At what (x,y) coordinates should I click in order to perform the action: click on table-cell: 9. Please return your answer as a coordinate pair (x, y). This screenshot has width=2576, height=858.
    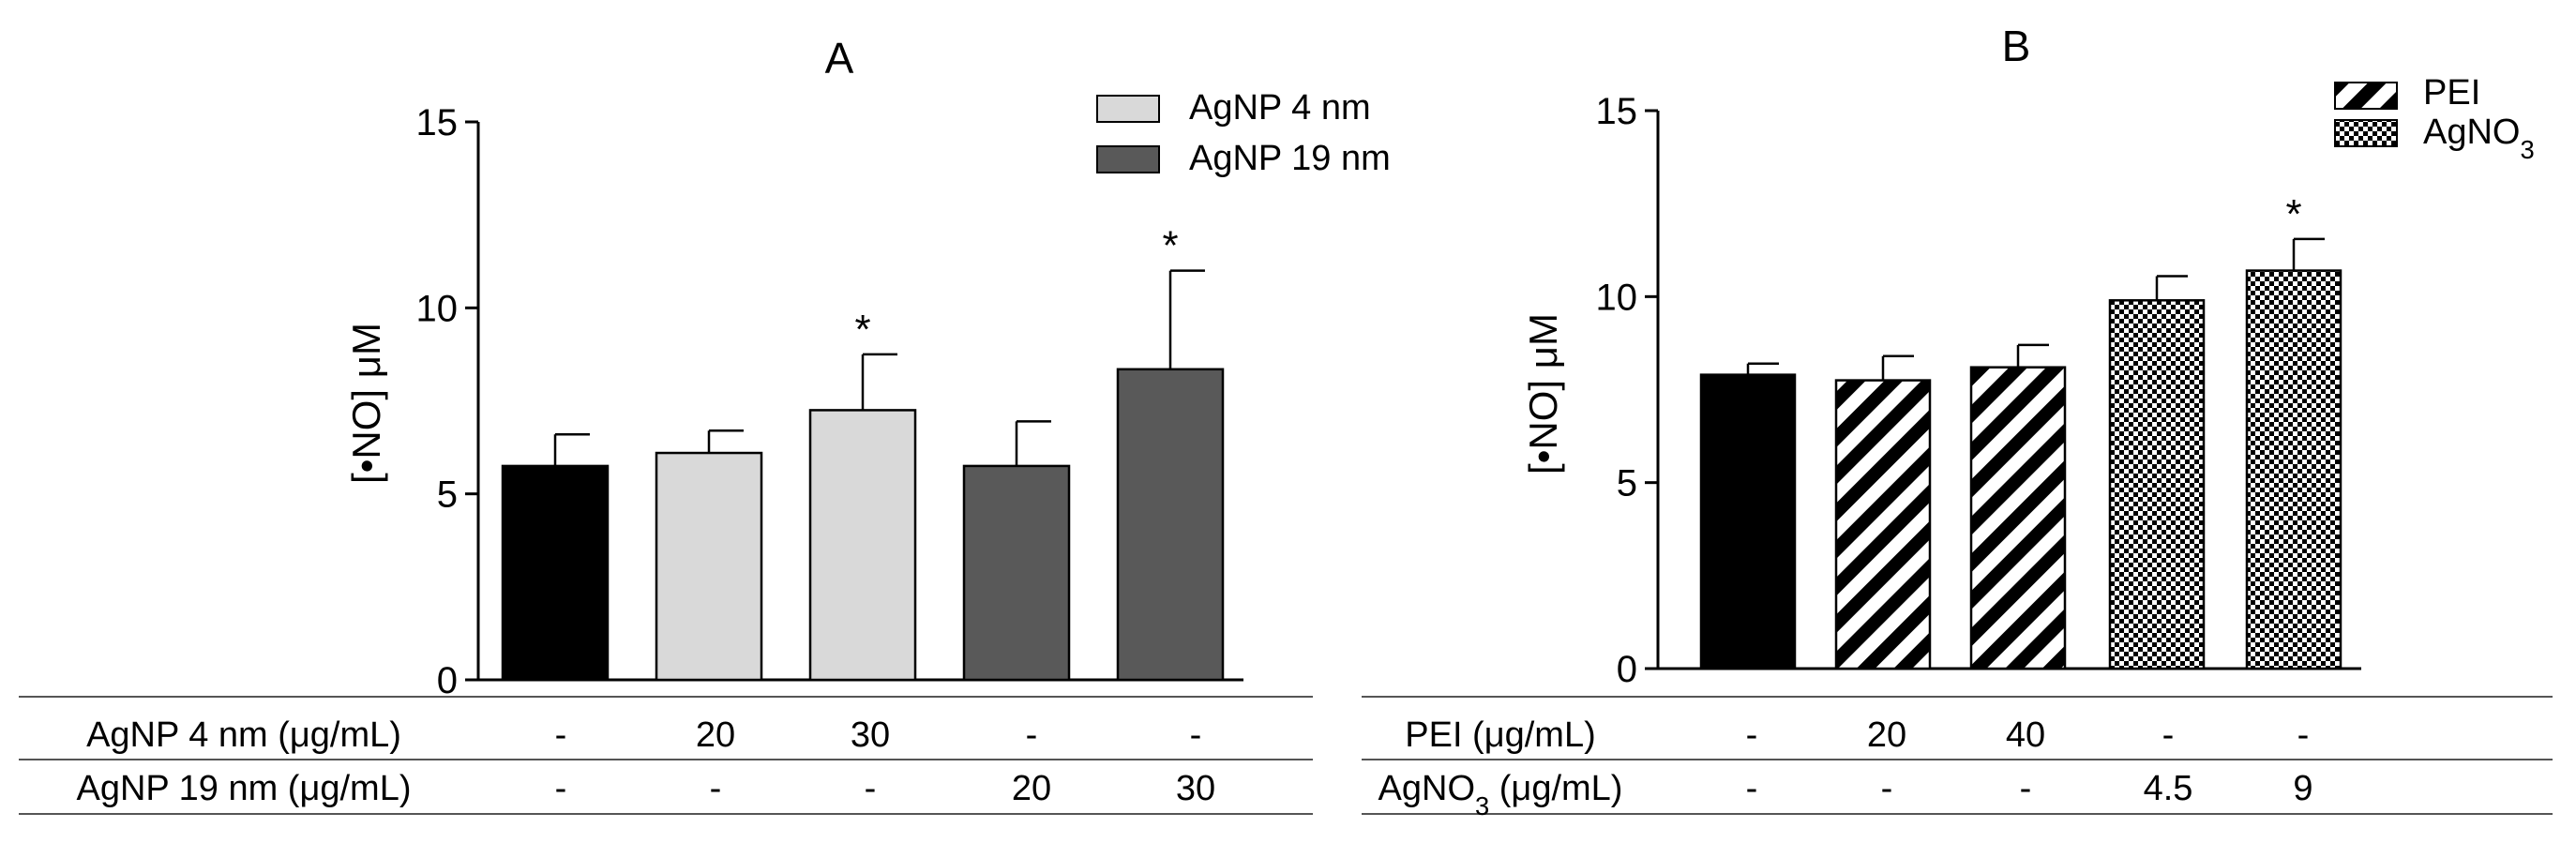
    Looking at the image, I should click on (2302, 789).